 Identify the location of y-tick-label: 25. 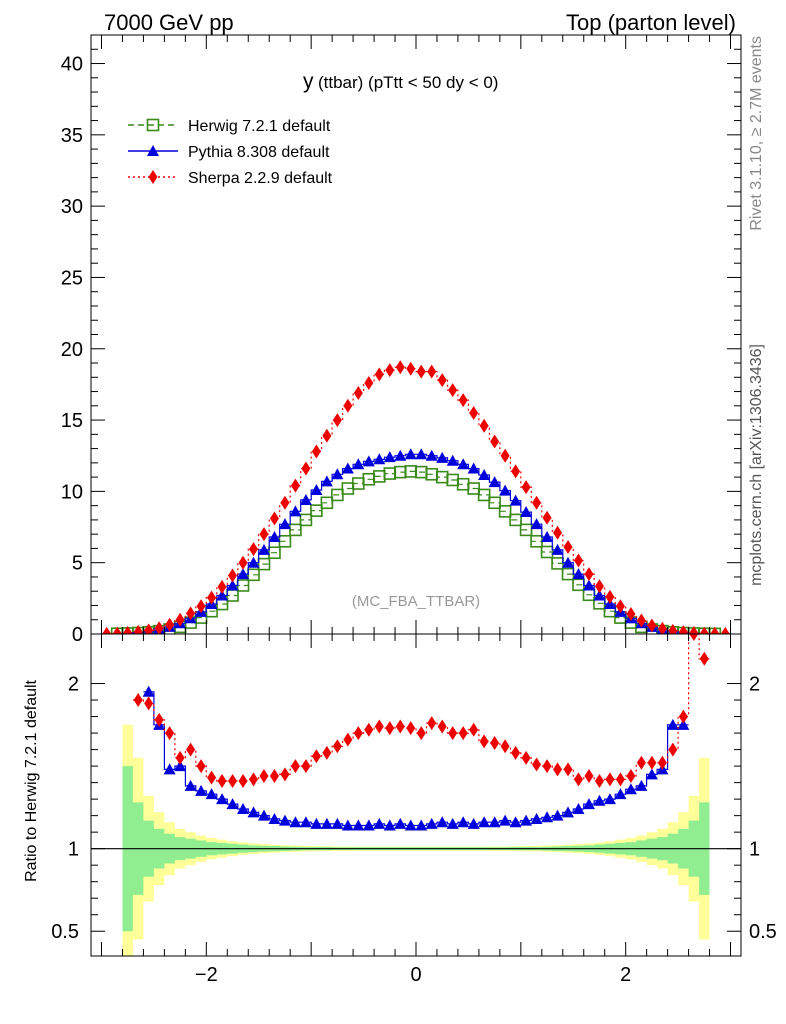
(72, 278).